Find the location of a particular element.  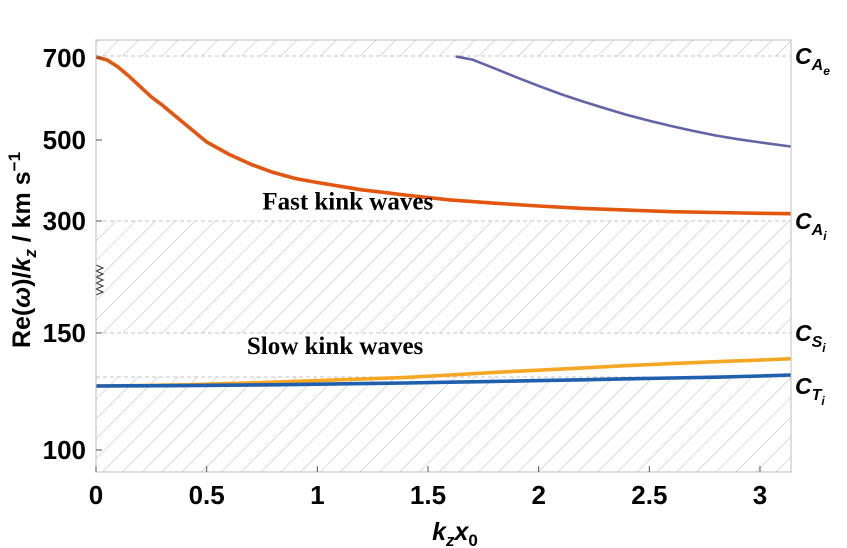

x-tick-label-2: 1 is located at coordinates (317, 495).